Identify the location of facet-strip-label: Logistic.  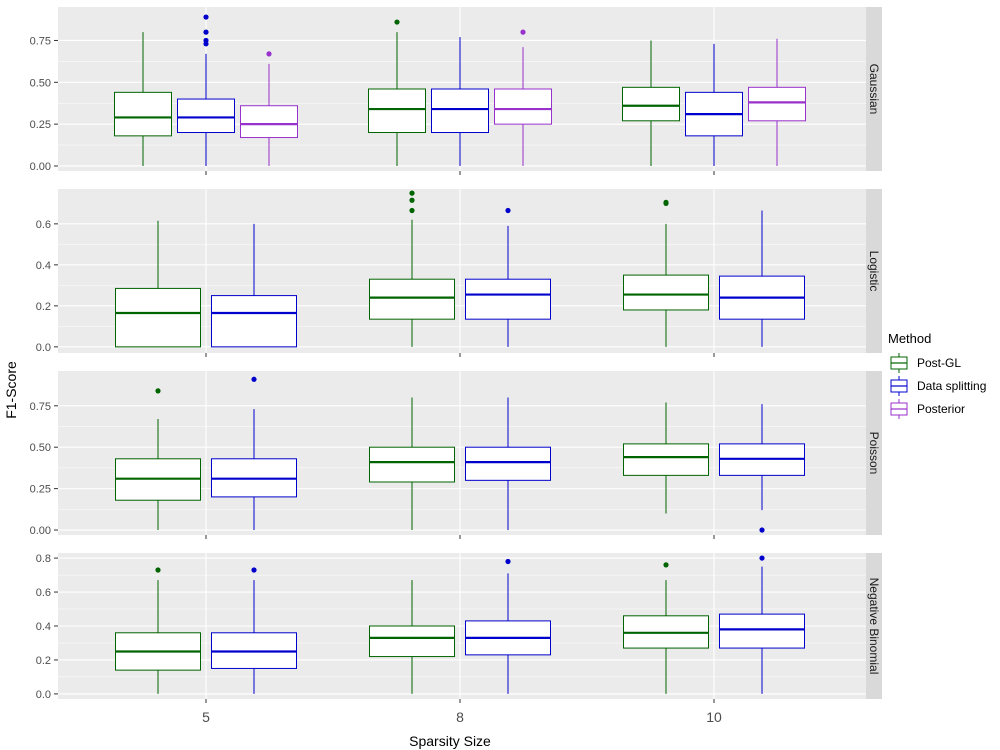
(874, 271).